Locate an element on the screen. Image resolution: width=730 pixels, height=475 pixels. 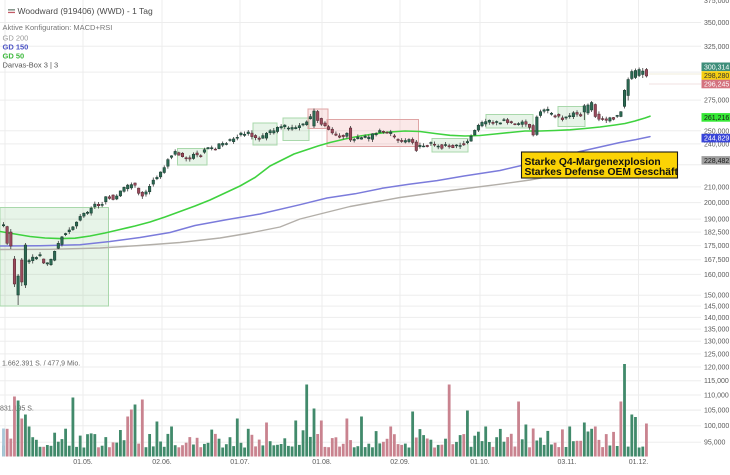
svg-text: Starkes Defense OEM Geschäft is located at coordinates (602, 172).